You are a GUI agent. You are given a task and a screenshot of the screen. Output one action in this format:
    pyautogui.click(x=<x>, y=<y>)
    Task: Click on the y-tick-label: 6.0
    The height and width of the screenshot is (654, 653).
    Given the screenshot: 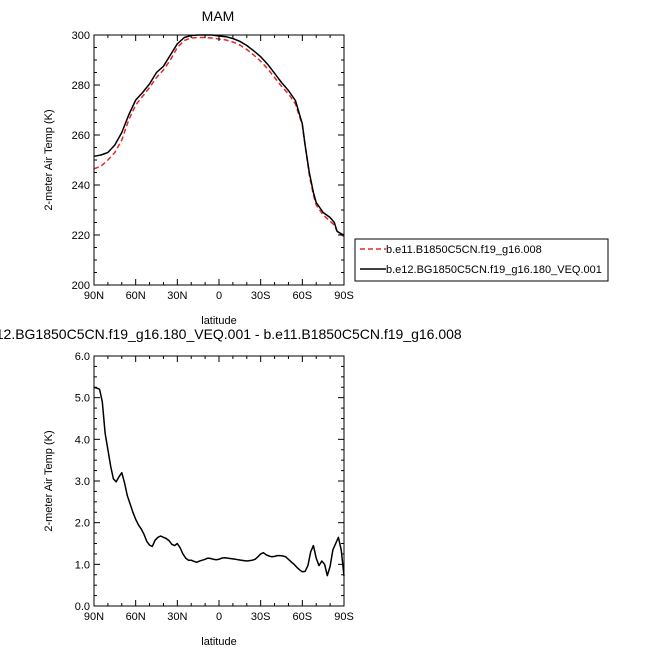 What is the action you would take?
    pyautogui.click(x=82, y=357)
    